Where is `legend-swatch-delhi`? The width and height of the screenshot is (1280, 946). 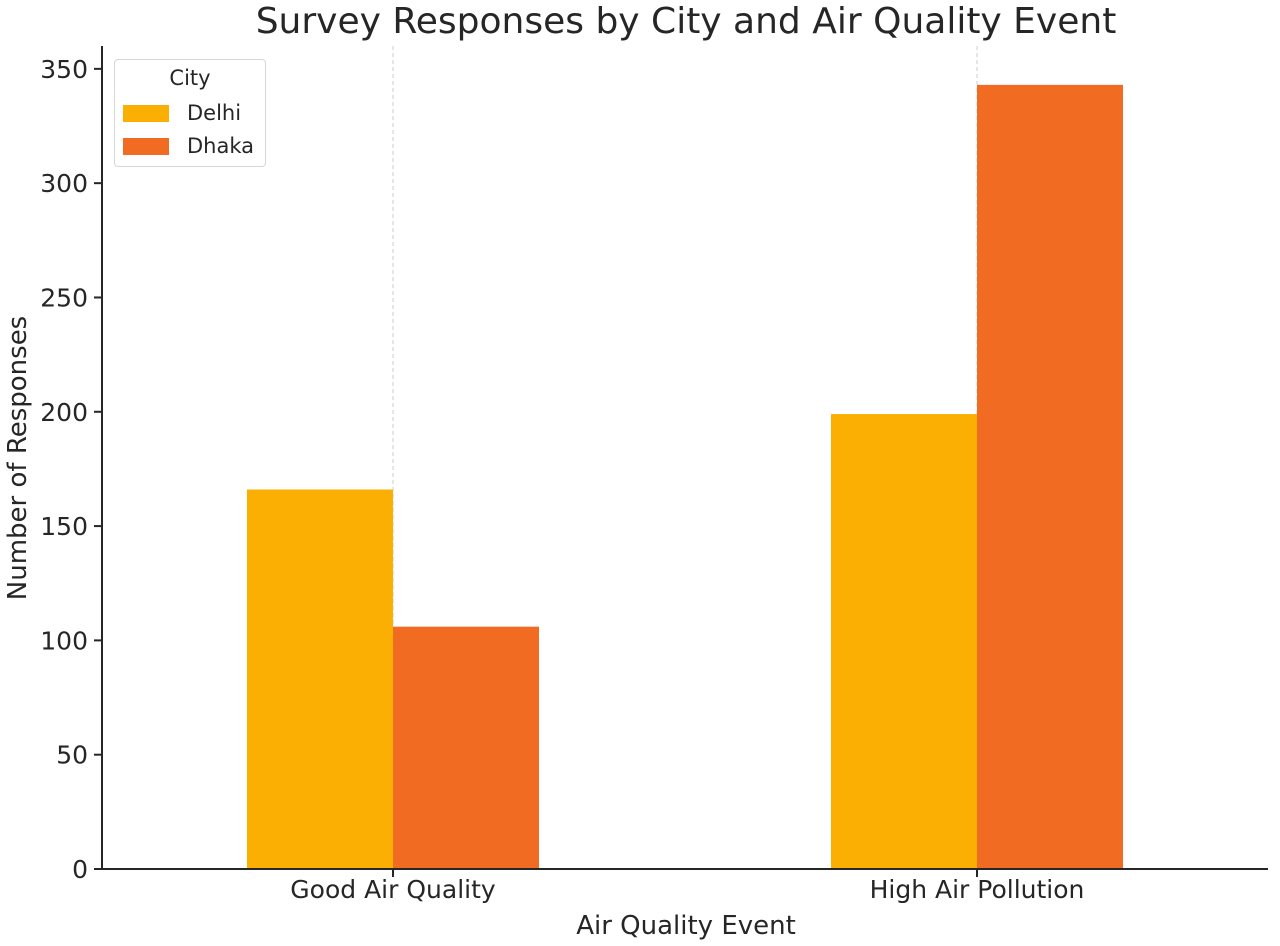
legend-swatch-delhi is located at coordinates (146, 113).